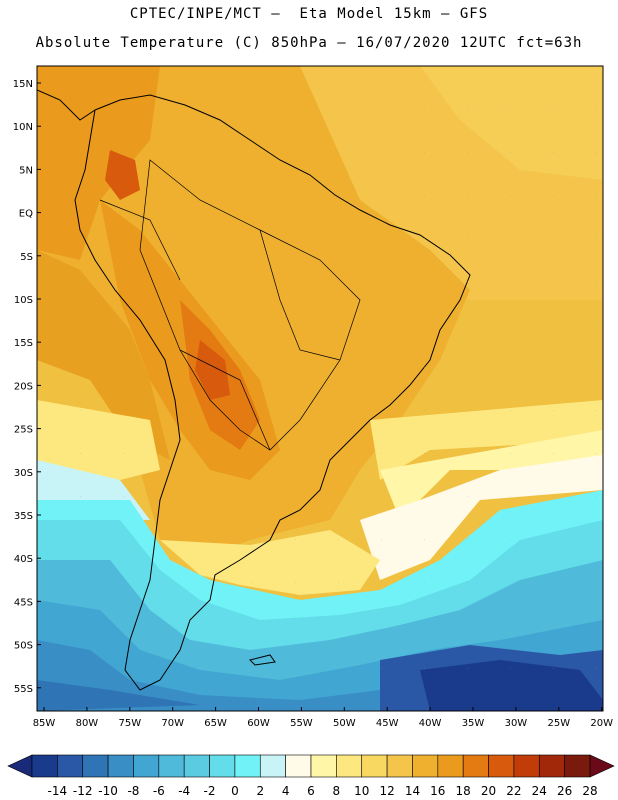 The height and width of the screenshot is (800, 618). Describe the element at coordinates (23, 473) in the screenshot. I see `latitude-tick-label: 30S` at that location.